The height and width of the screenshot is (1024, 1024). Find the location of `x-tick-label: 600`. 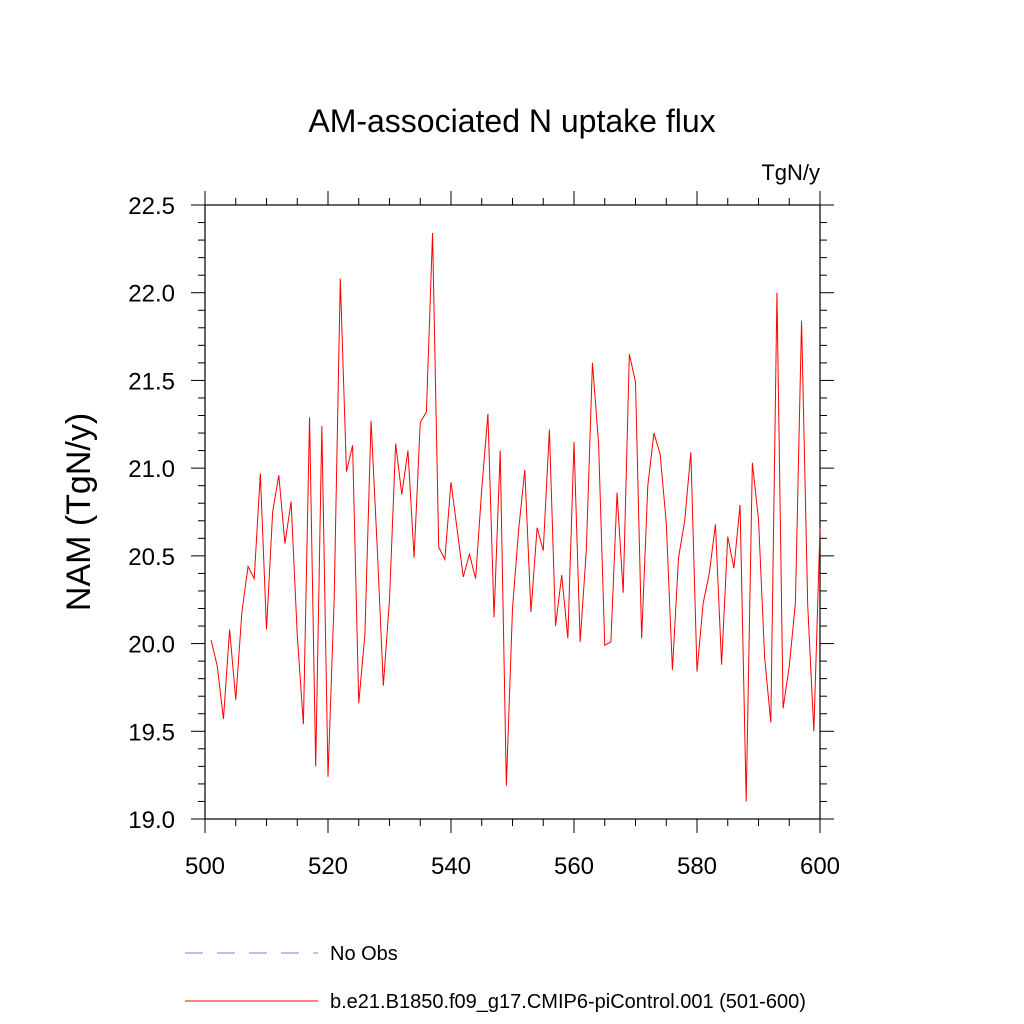

x-tick-label: 600 is located at coordinates (820, 866).